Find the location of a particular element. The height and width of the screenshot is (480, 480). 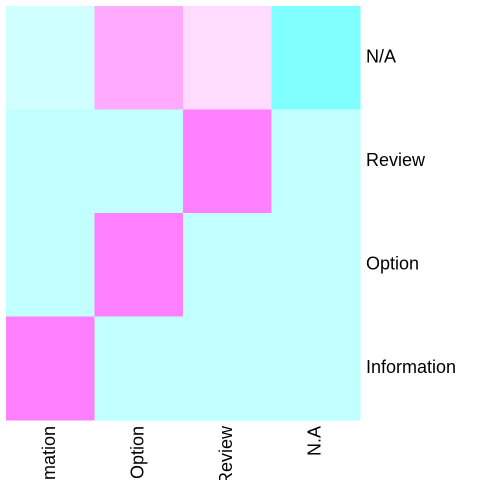

x-tick-label: Information is located at coordinates (49, 453).